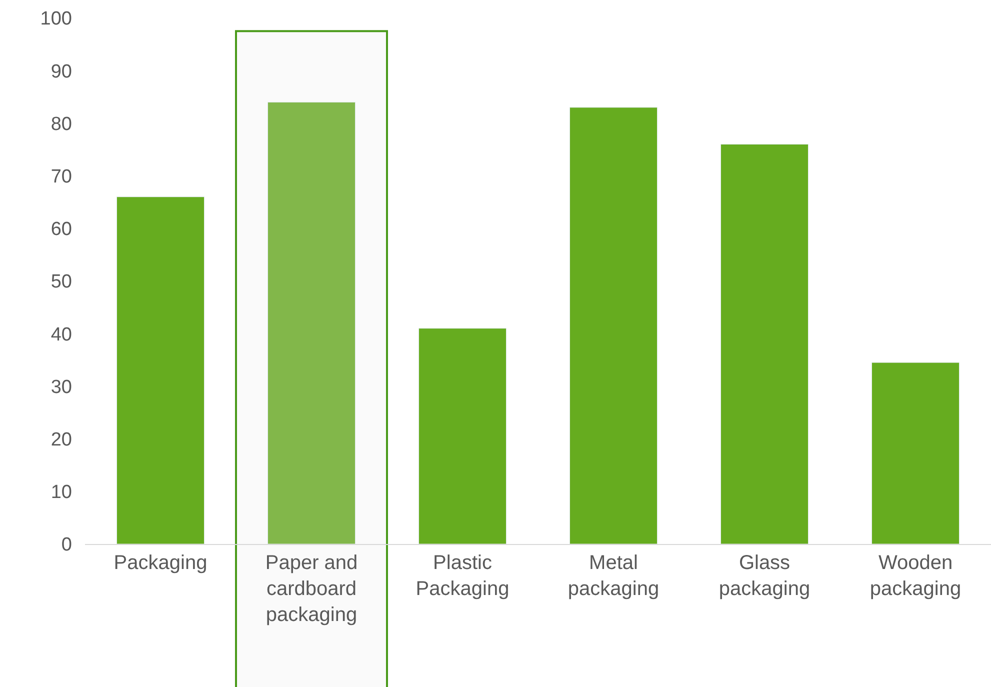  I want to click on x-tick-label: Paper and cardboard packaging, so click(311, 589).